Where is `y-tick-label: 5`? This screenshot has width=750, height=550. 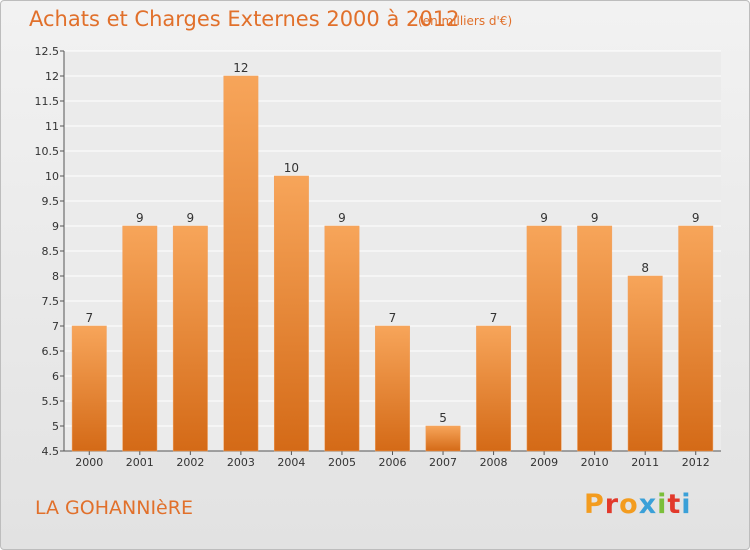
y-tick-label: 5 is located at coordinates (55, 426).